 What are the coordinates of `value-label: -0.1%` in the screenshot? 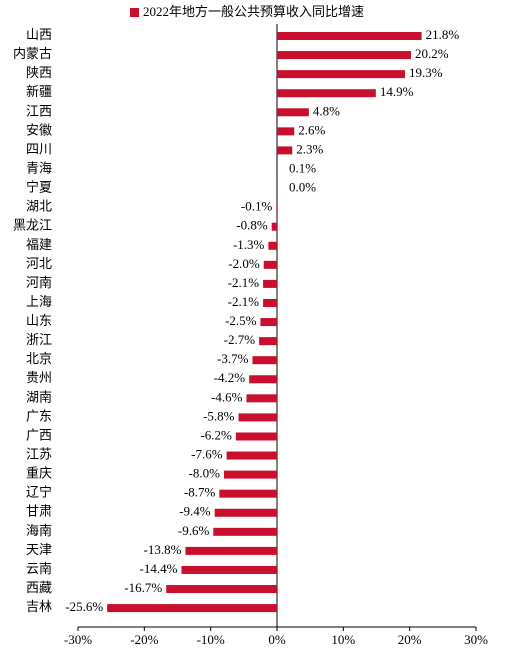 It's located at (257, 206).